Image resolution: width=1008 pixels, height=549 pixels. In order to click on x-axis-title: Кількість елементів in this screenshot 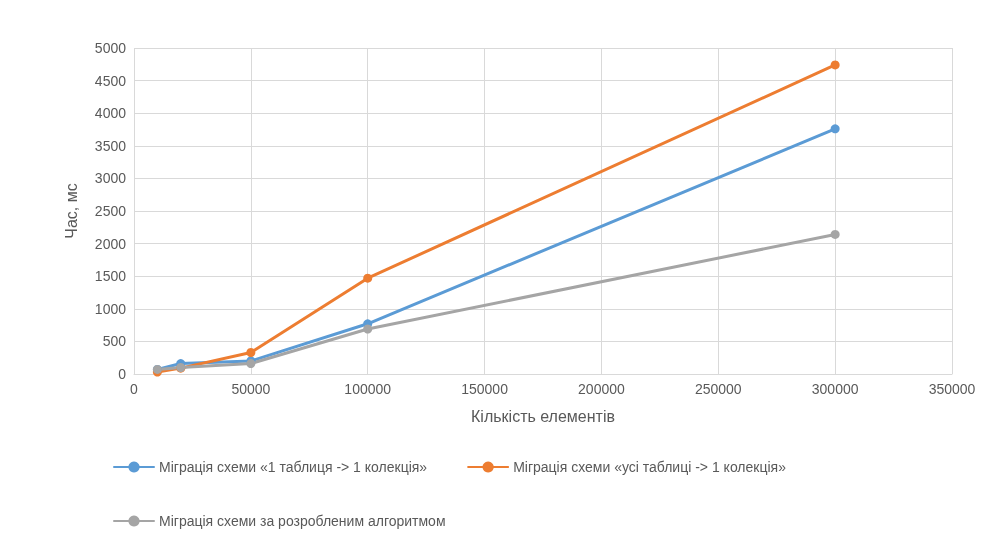, I will do `click(543, 416)`.